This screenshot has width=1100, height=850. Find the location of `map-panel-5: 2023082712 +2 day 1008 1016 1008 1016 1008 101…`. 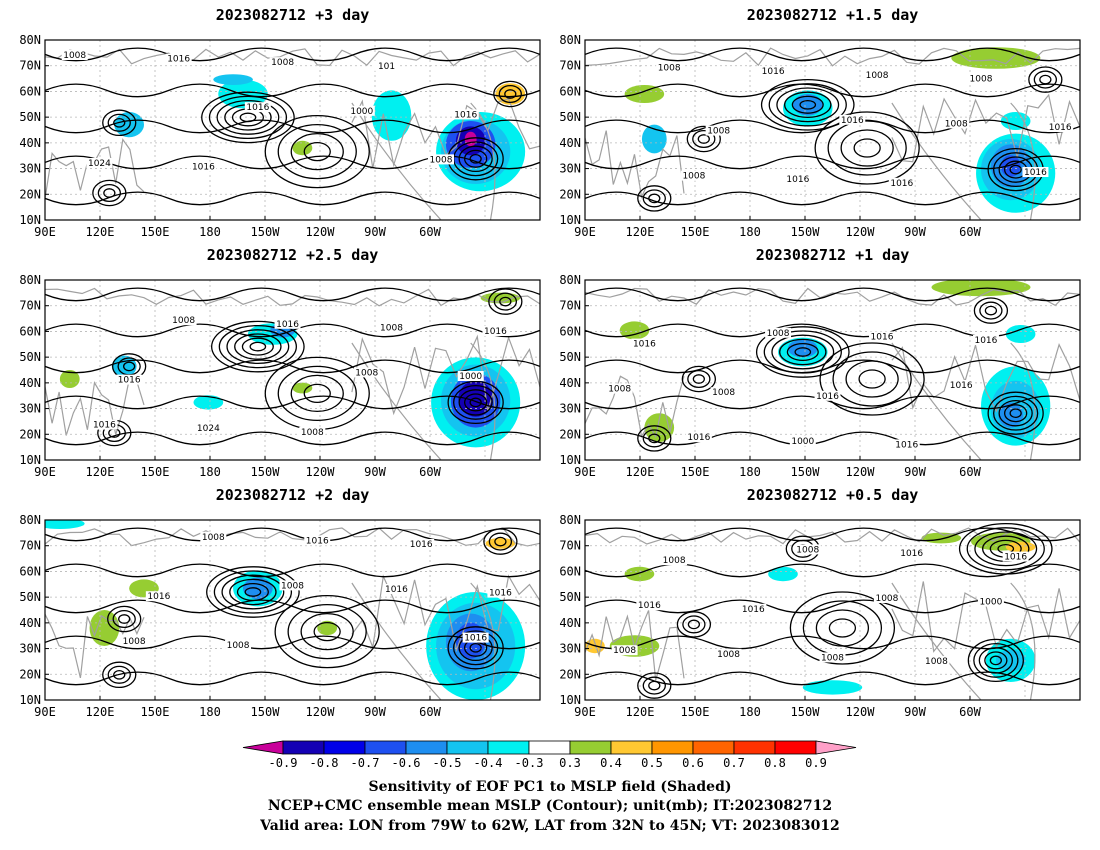

map-panel-5: 2023082712 +2 day 1008 1016 1008 1016 1008 101… is located at coordinates (280, 602).